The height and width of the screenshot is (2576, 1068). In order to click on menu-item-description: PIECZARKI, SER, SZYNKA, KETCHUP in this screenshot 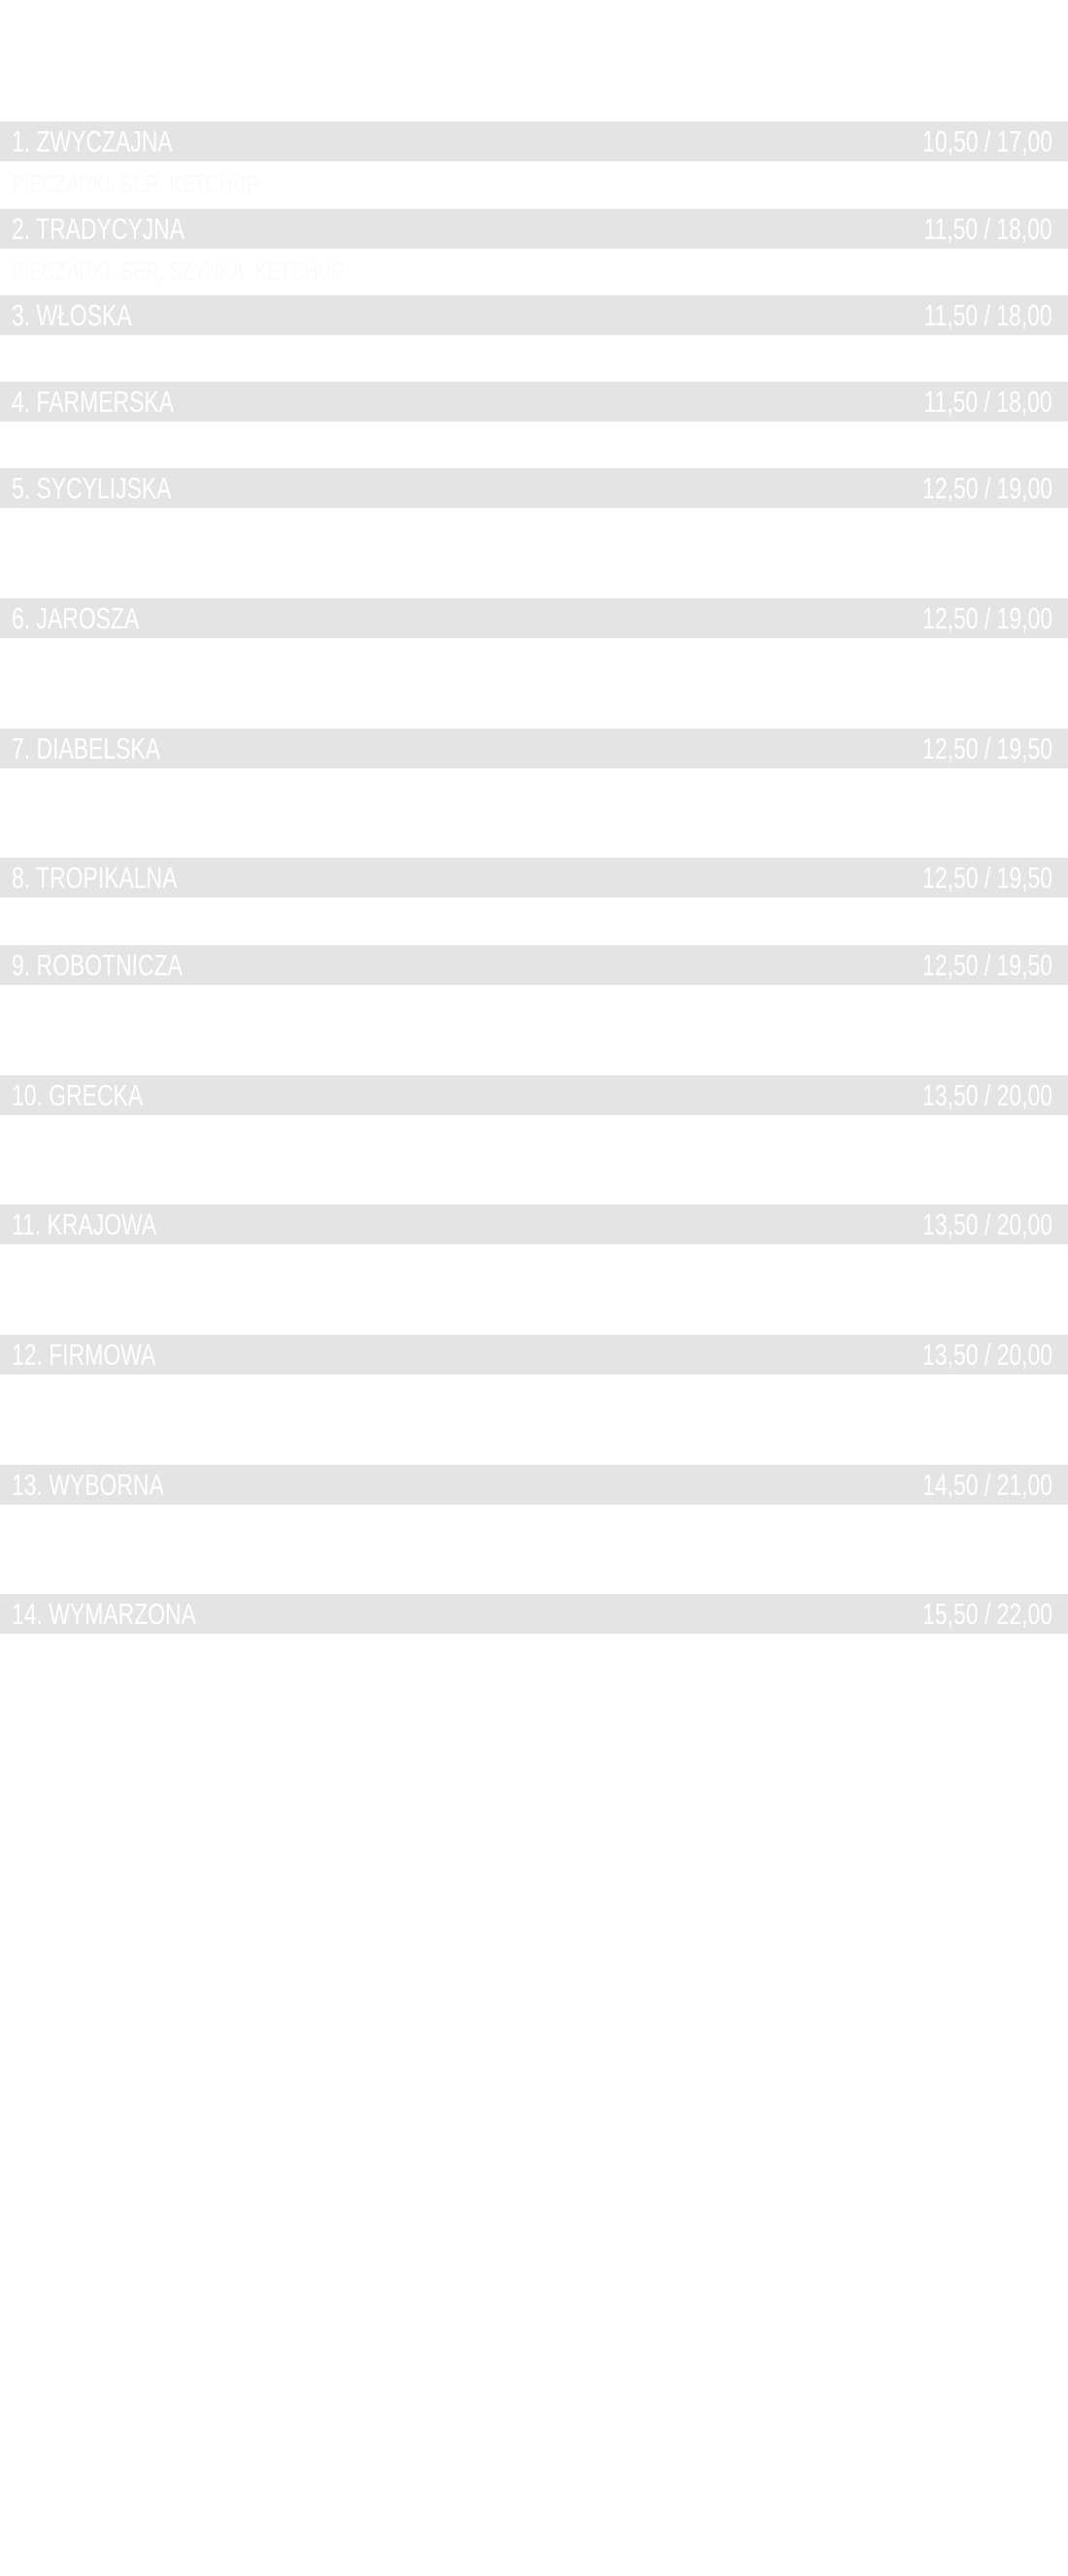, I will do `click(179, 271)`.